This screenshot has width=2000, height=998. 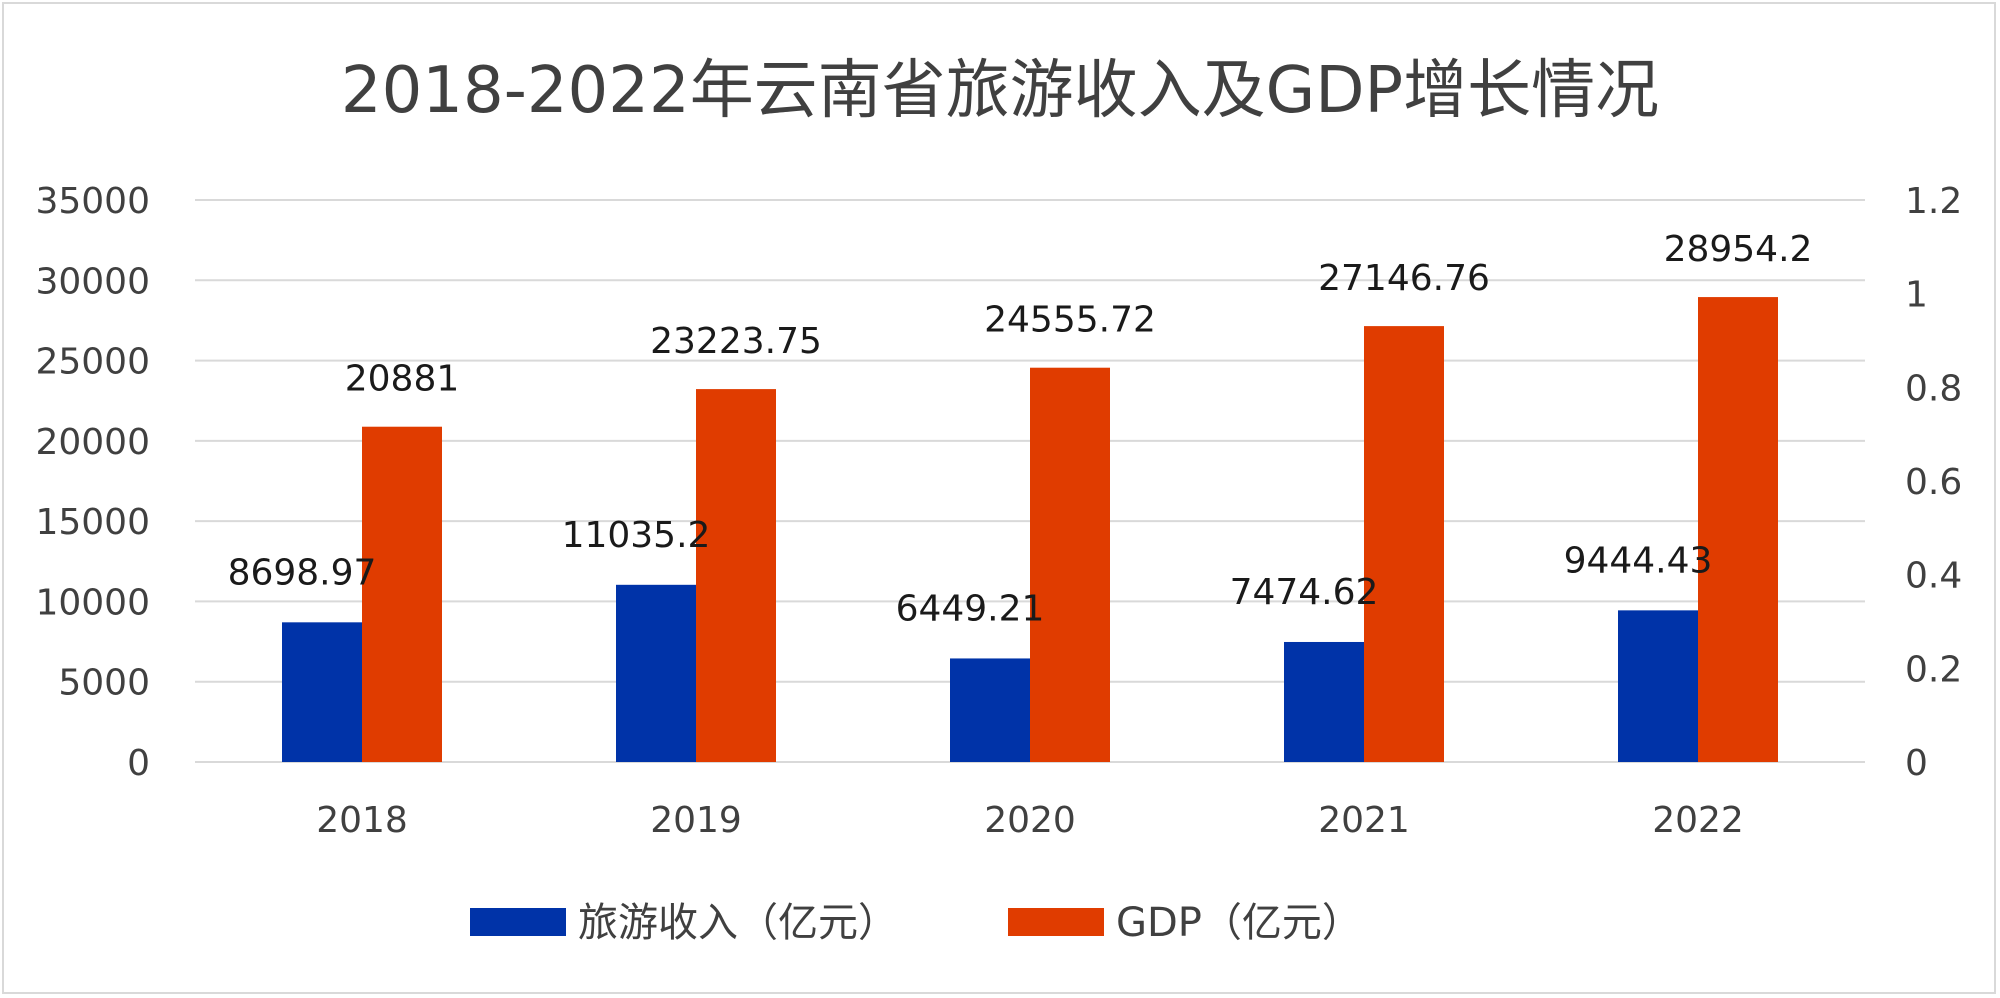 I want to click on legend-label: 旅游收入（亿元）, so click(x=738, y=923).